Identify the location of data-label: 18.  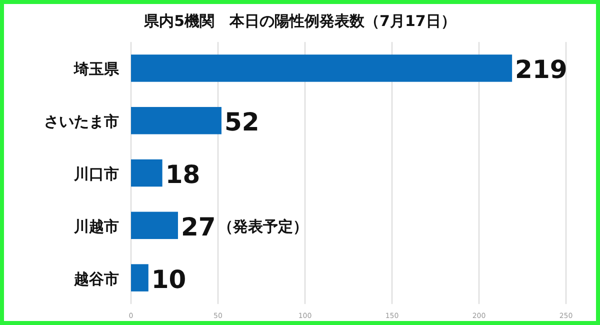
(182, 174).